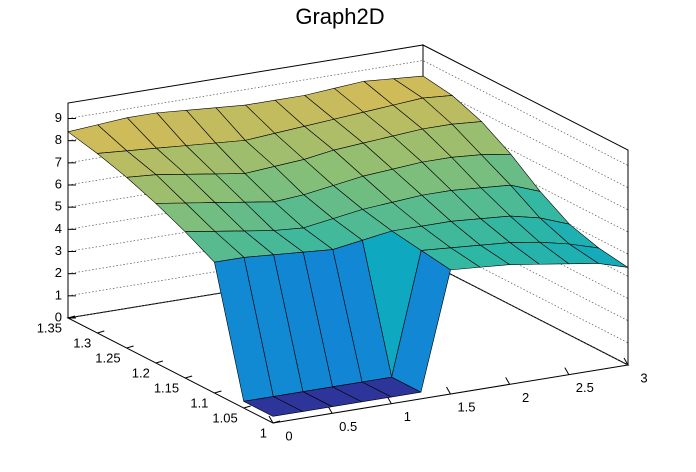 The width and height of the screenshot is (696, 472). I want to click on x-tick-label: 1, so click(407, 416).